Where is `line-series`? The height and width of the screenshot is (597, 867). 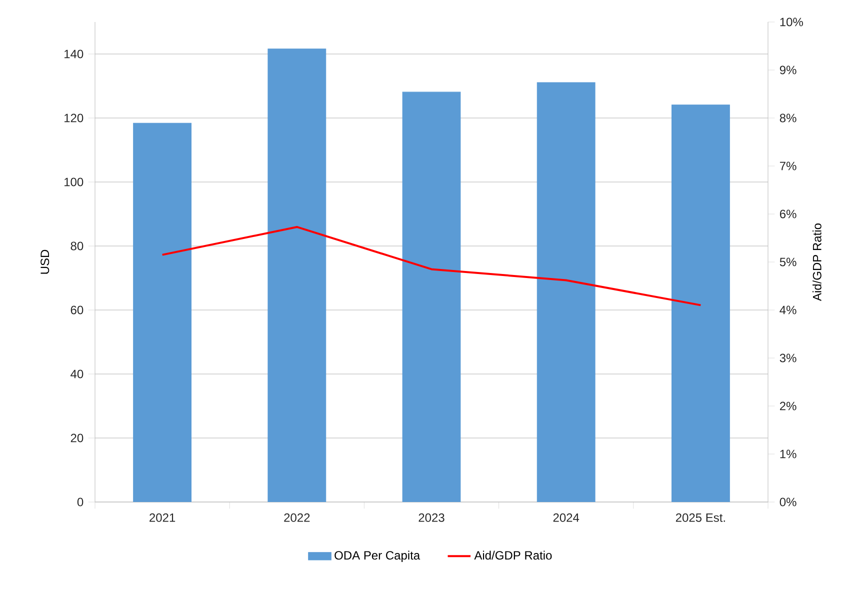 line-series is located at coordinates (431, 266).